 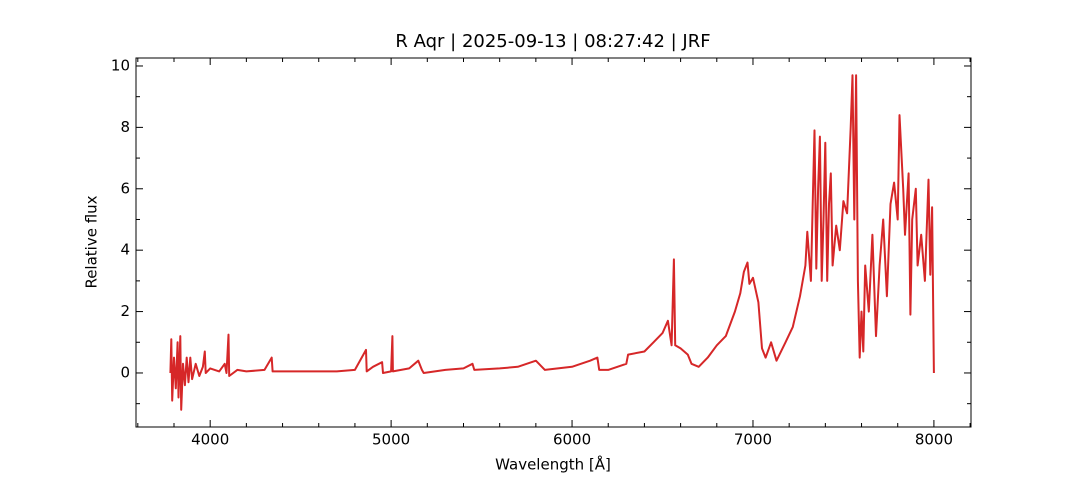 I want to click on x-tick-label: 8000, so click(x=934, y=440).